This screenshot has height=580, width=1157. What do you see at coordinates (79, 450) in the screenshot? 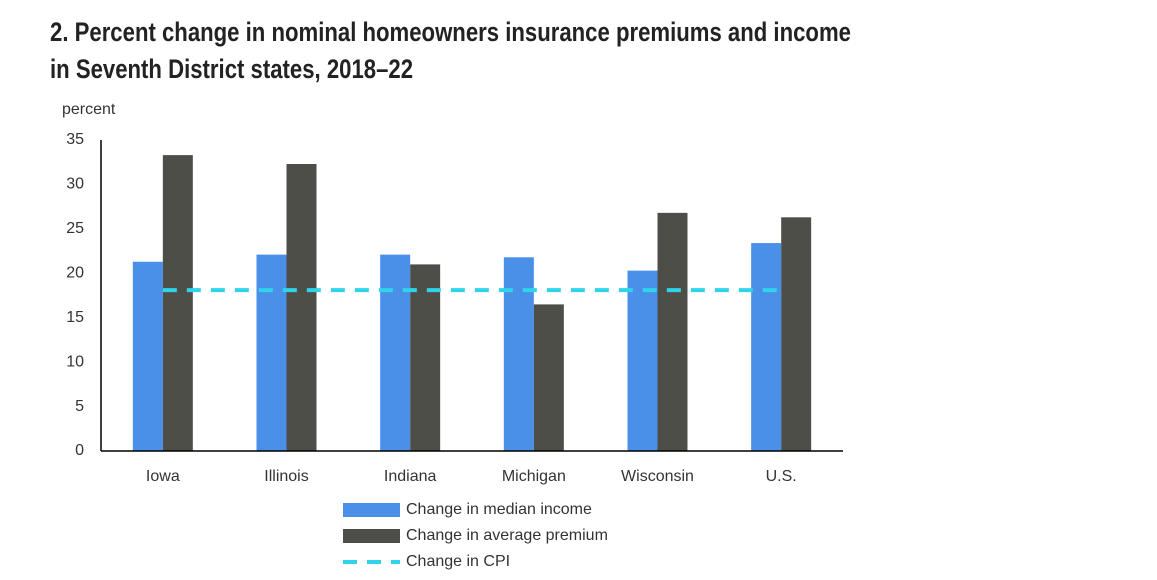
I see `y-tick-label: 0` at bounding box center [79, 450].